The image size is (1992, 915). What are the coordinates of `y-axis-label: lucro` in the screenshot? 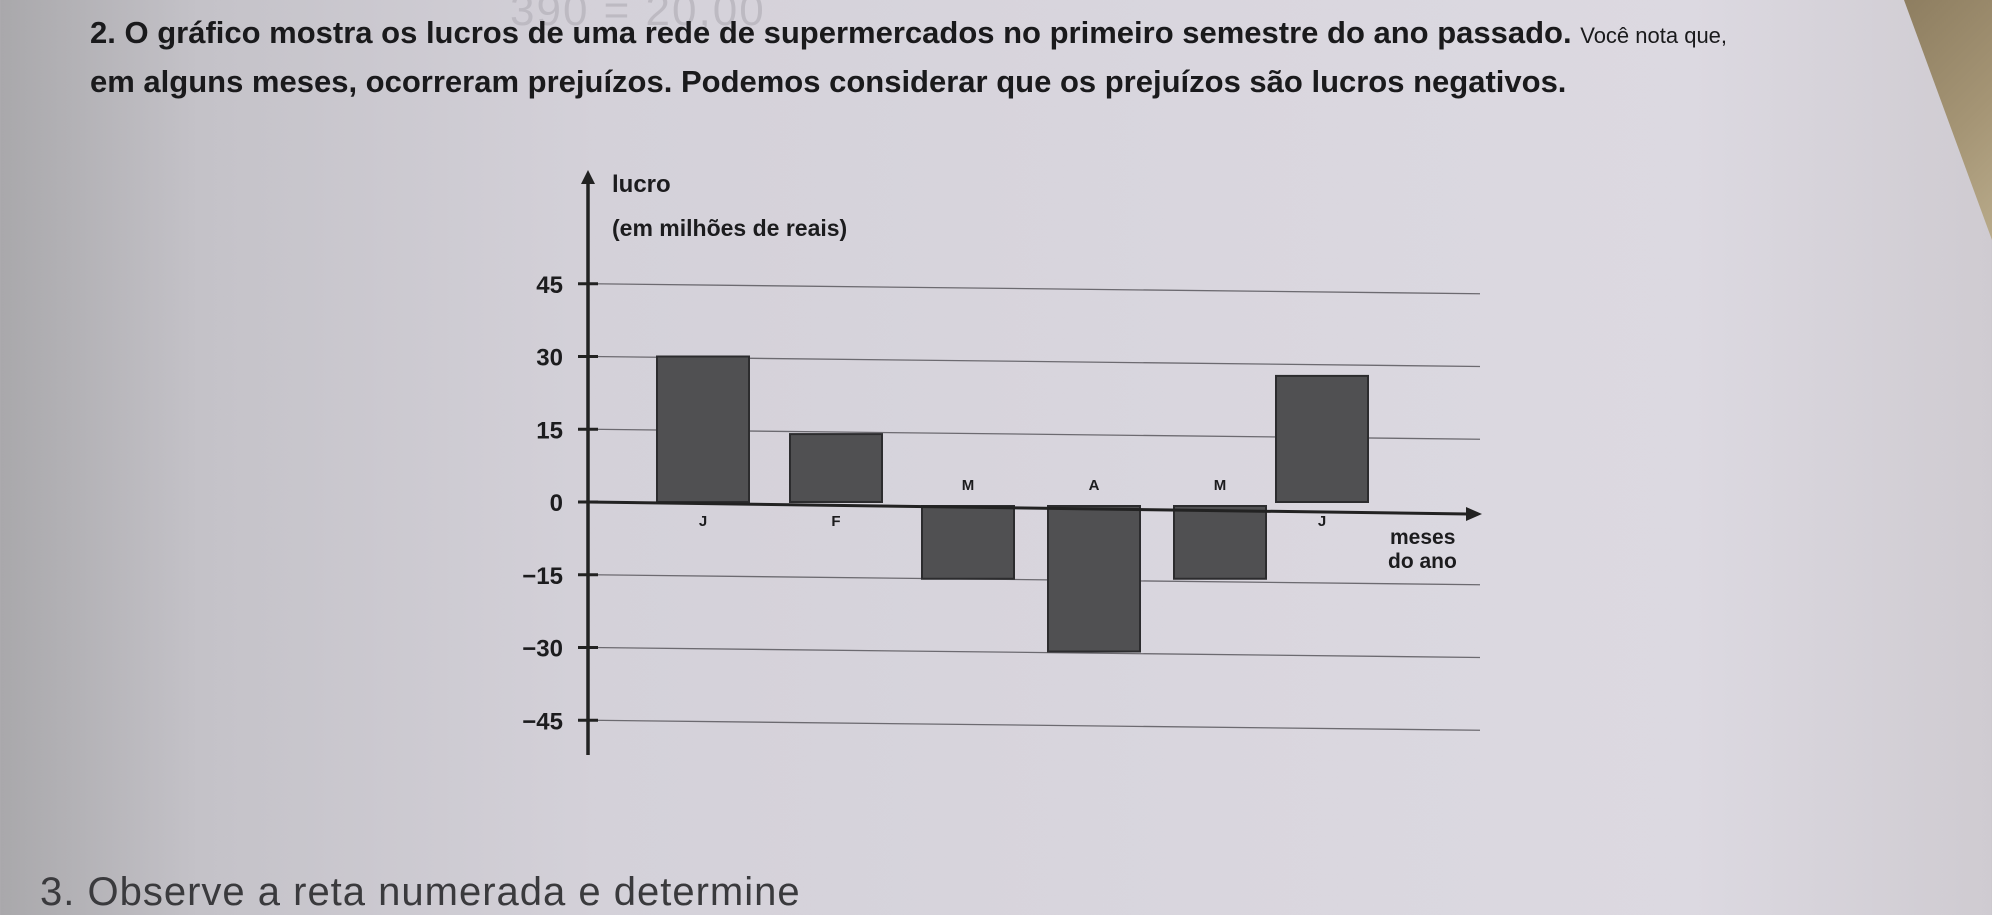 It's located at (641, 184).